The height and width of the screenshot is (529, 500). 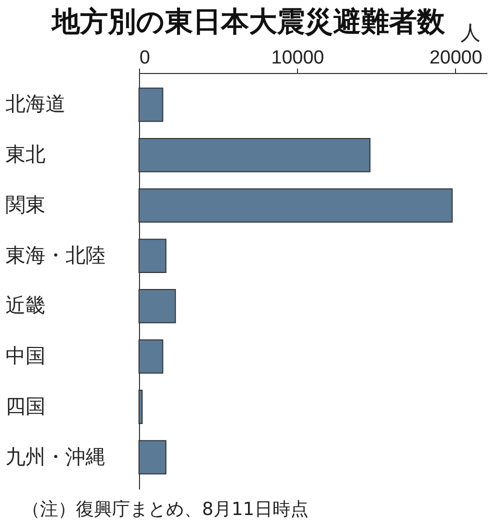 What do you see at coordinates (26, 406) in the screenshot?
I see `y-tick-label: 四国` at bounding box center [26, 406].